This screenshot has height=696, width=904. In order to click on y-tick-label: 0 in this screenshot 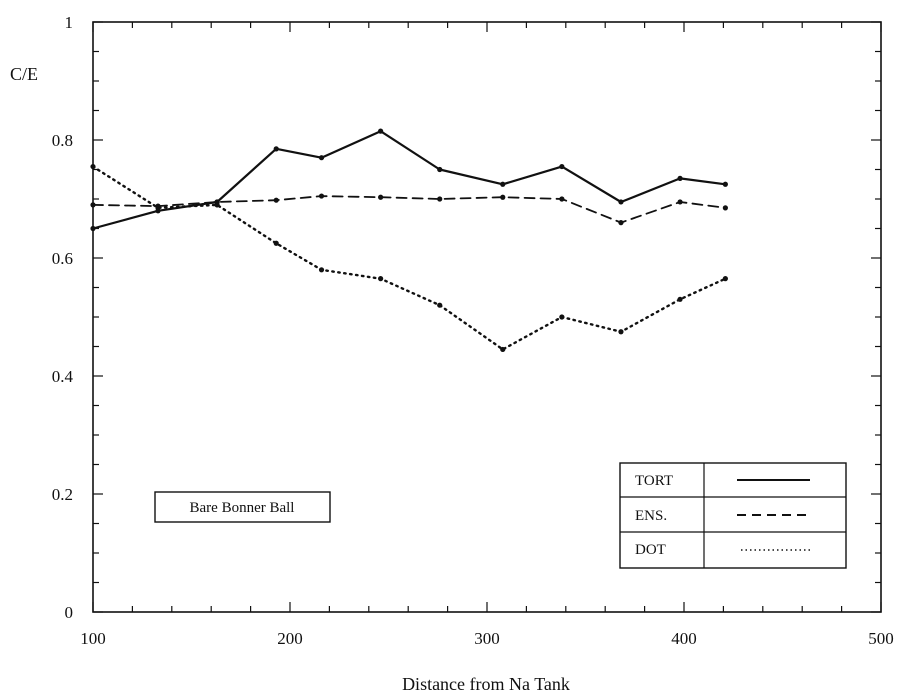, I will do `click(69, 612)`.